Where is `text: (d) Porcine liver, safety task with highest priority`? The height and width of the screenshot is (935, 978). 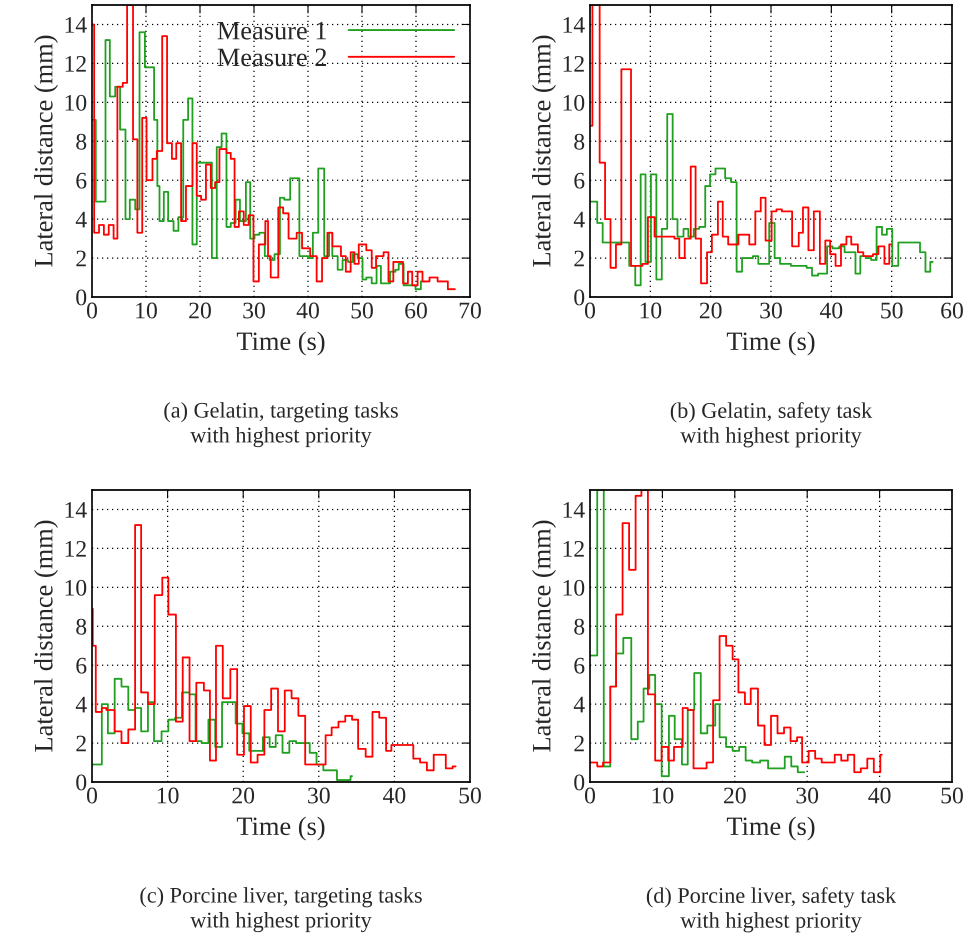 text: (d) Porcine liver, safety task with highest priority is located at coordinates (771, 909).